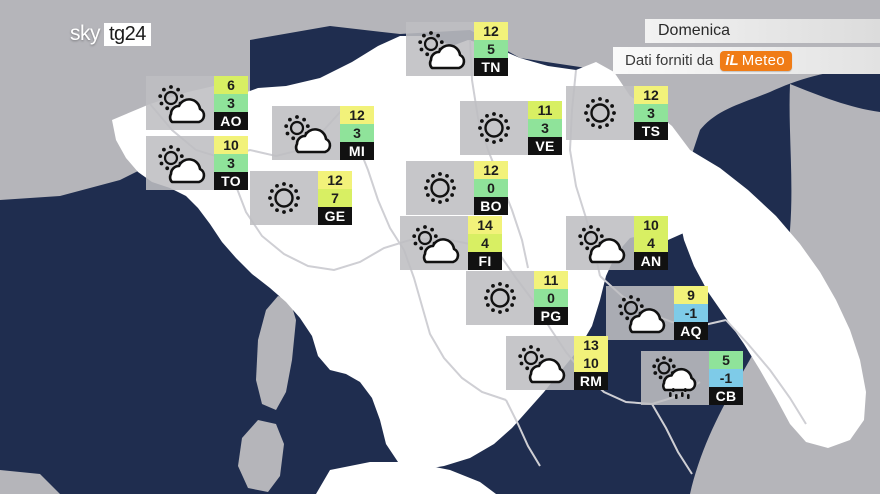 This screenshot has width=880, height=494. What do you see at coordinates (651, 261) in the screenshot?
I see `city-code-label: AN` at bounding box center [651, 261].